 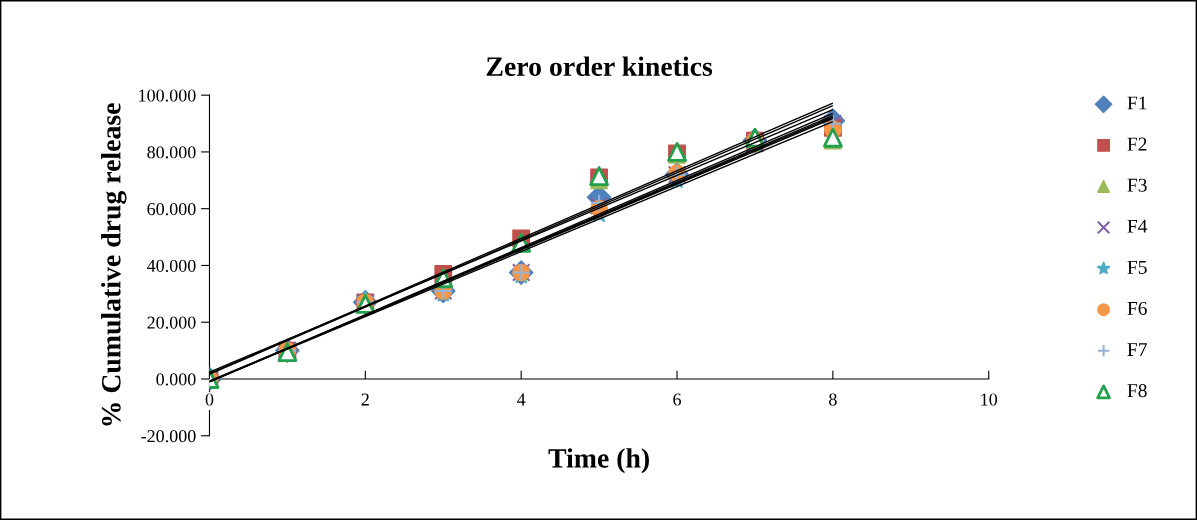 I want to click on y-tick-label: 80.000, so click(x=171, y=152).